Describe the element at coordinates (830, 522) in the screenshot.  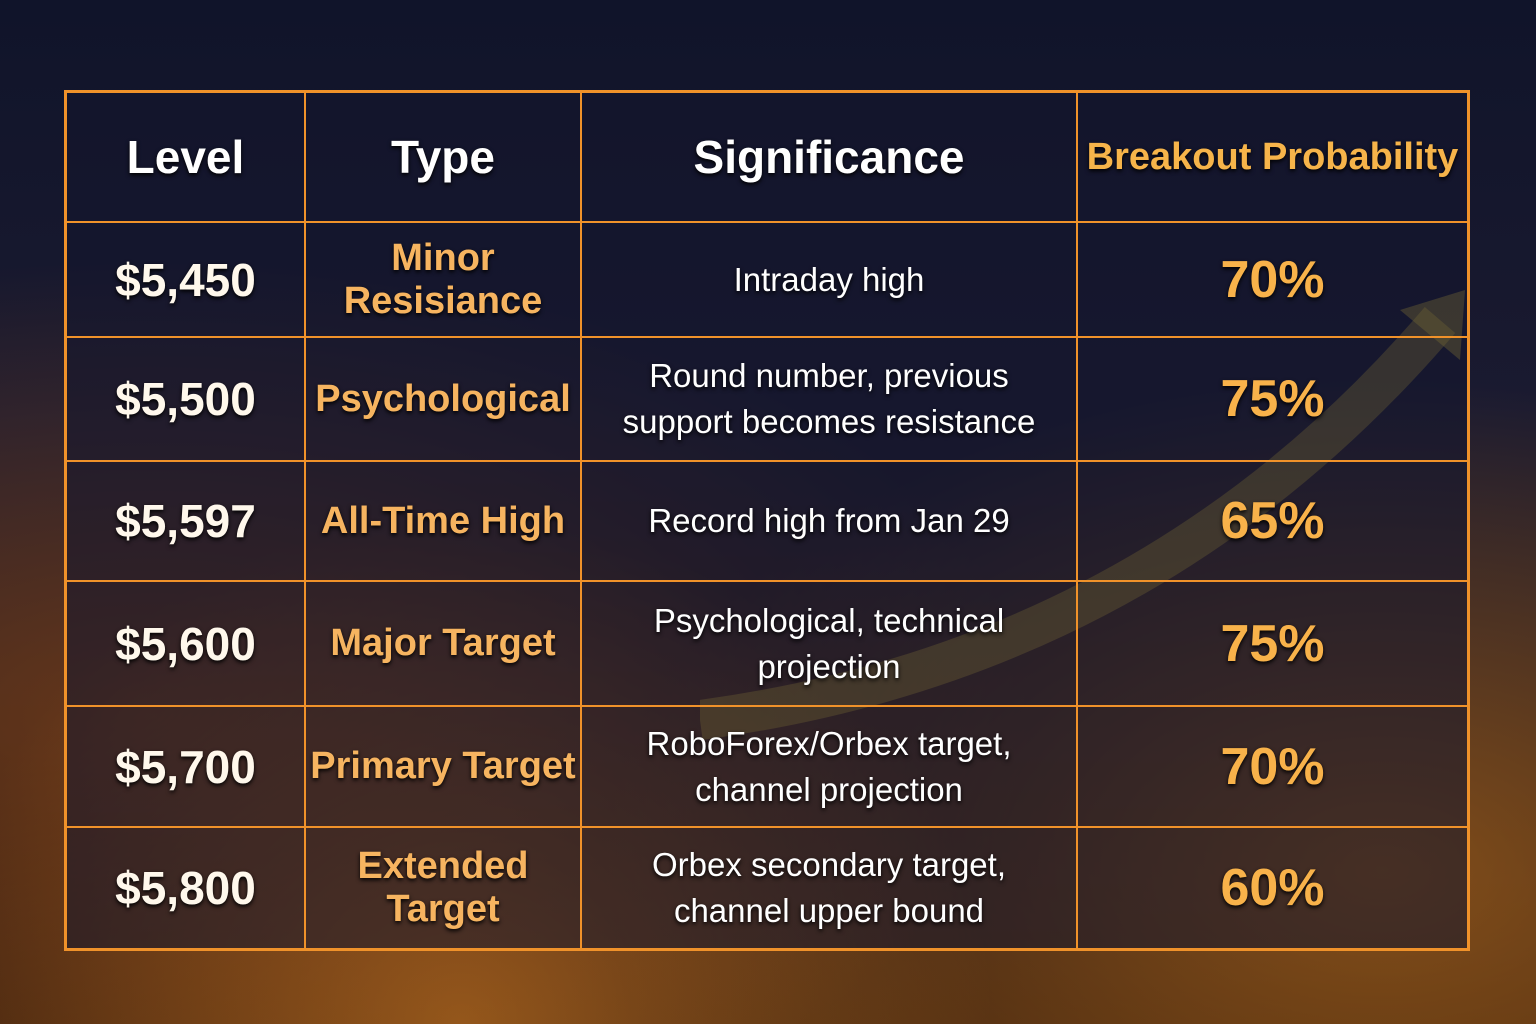
I see `cell-significance: Record high from Jan 29` at that location.